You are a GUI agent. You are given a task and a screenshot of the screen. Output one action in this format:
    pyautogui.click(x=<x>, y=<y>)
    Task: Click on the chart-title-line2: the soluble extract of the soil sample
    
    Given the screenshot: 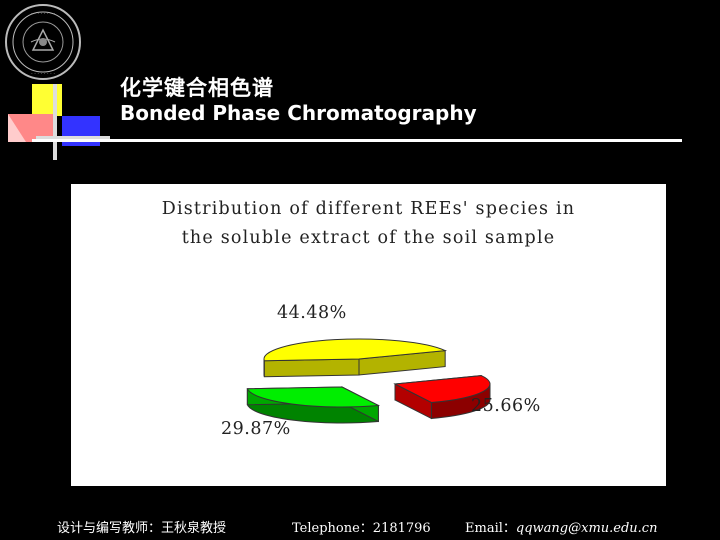 What is the action you would take?
    pyautogui.click(x=368, y=238)
    